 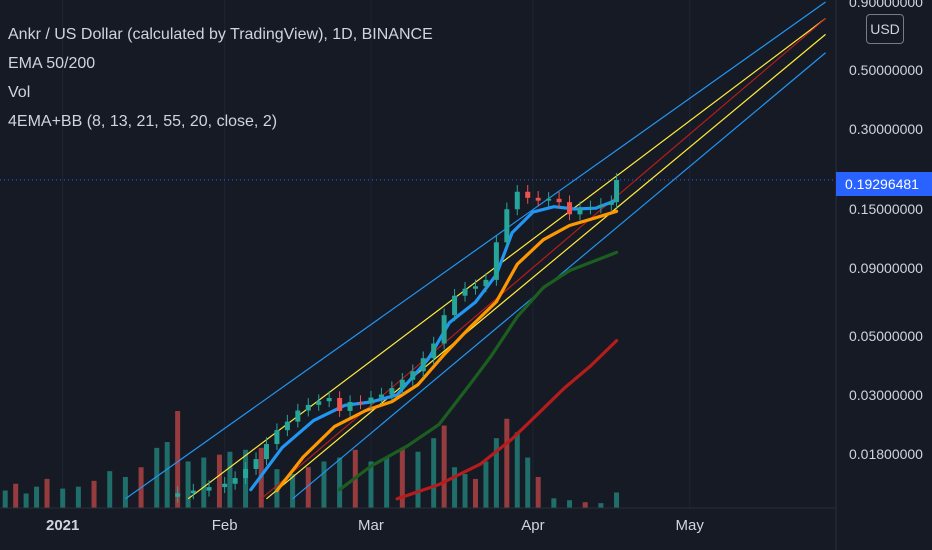 I want to click on y-tick-label: 0.05000000, so click(x=886, y=336).